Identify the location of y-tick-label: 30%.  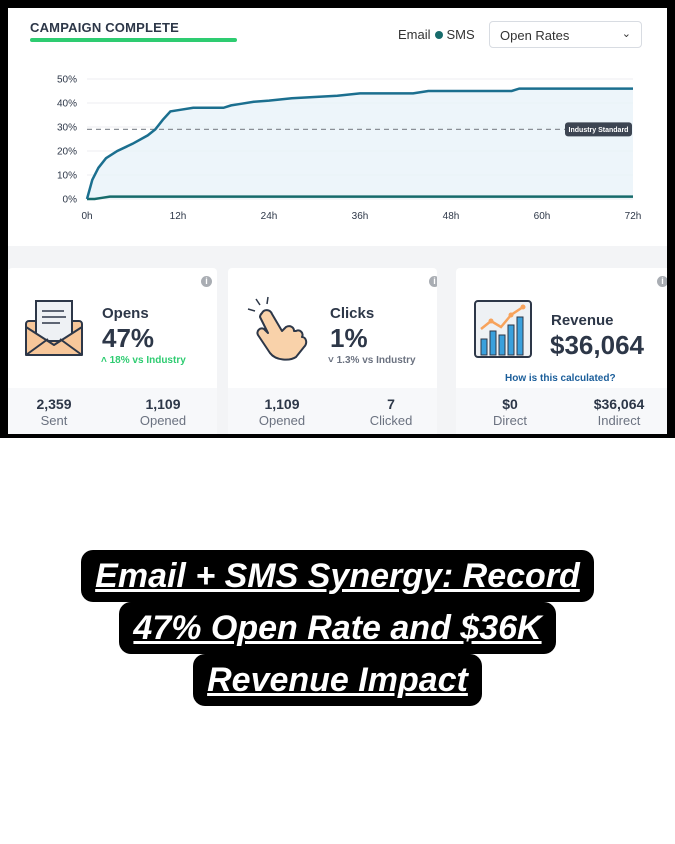
(67, 128).